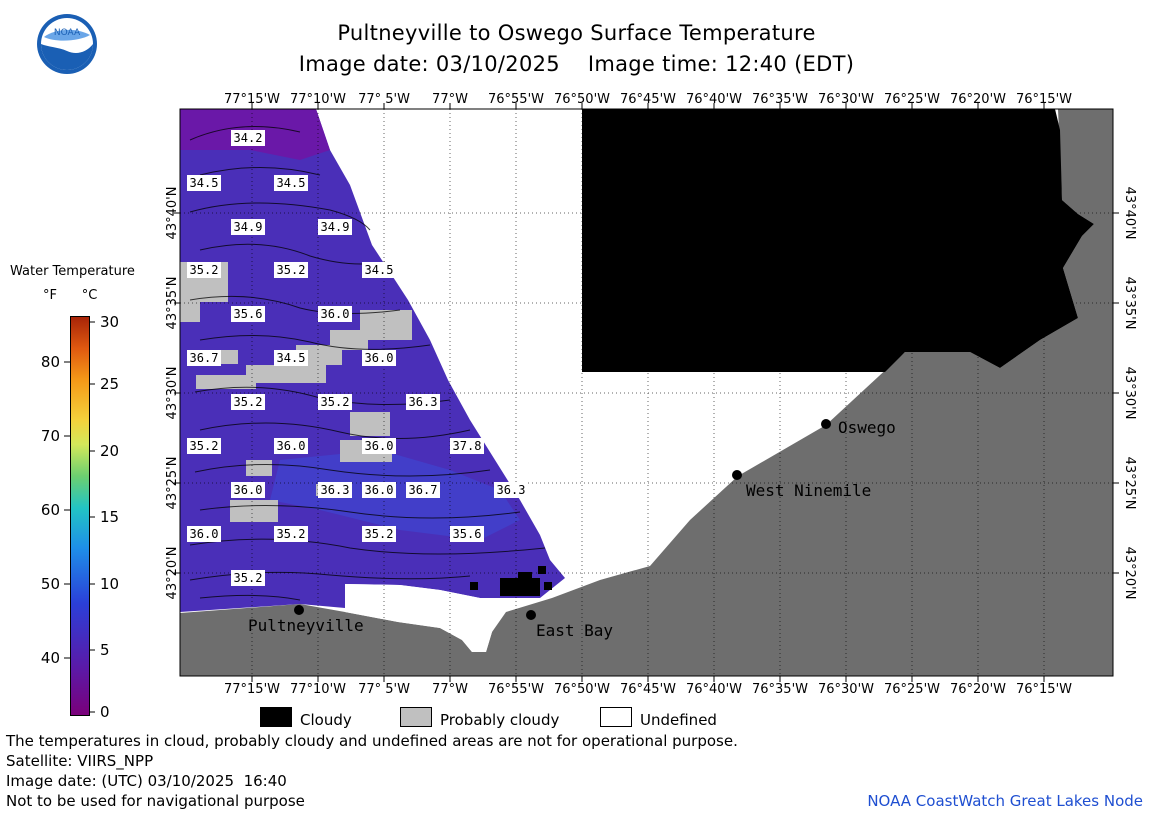 This screenshot has height=817, width=1153. Describe the element at coordinates (276, 717) in the screenshot. I see `legend-swatch-cloudy` at that location.